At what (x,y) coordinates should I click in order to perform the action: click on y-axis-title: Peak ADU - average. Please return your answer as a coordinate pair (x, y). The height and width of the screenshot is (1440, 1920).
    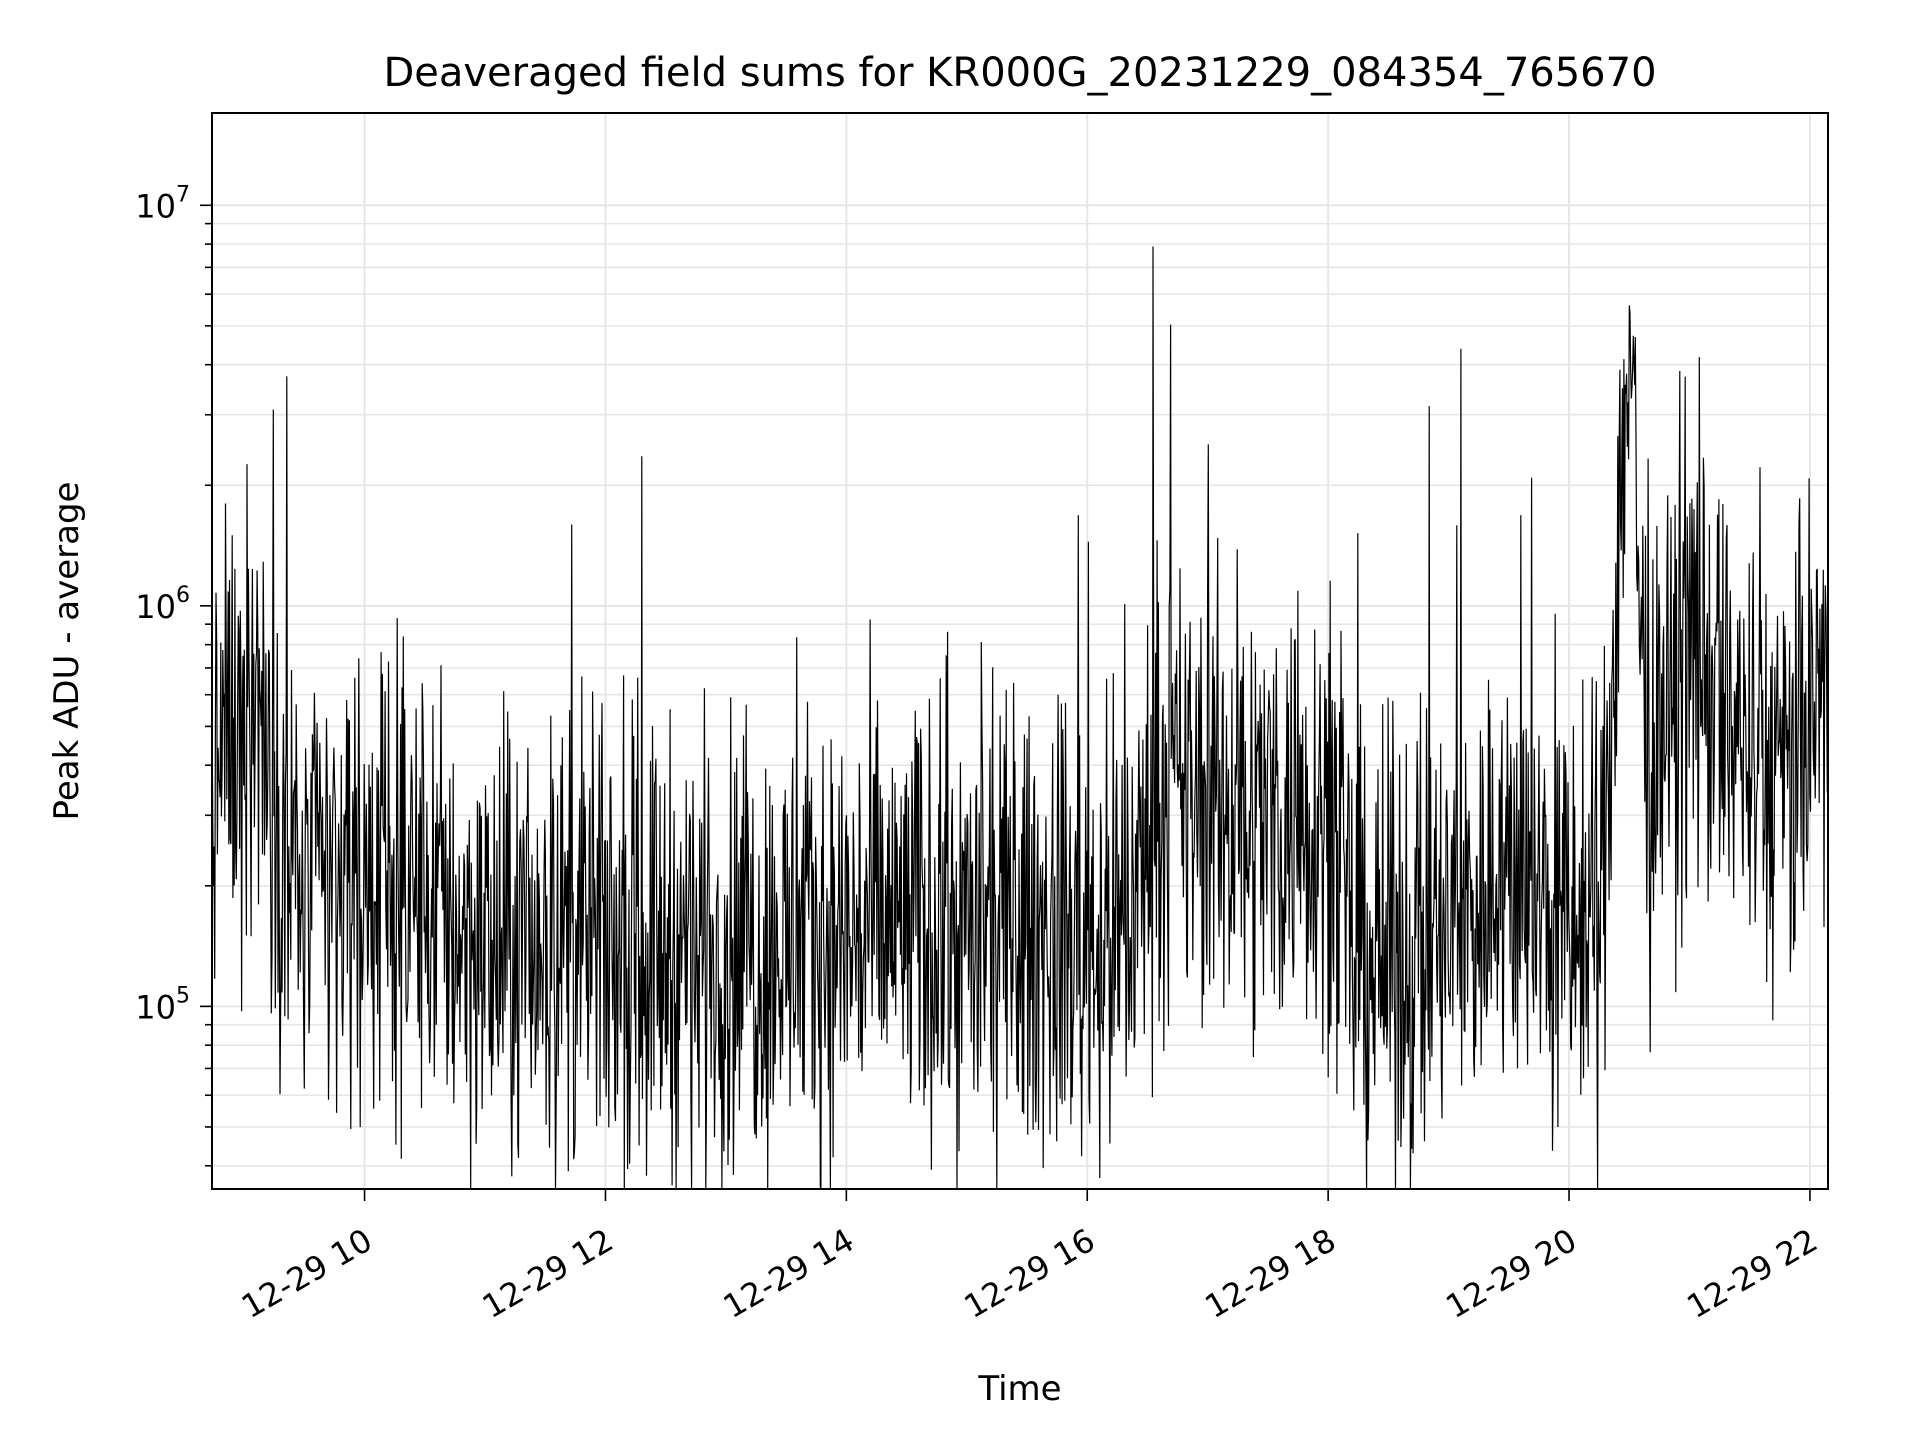
    Looking at the image, I should click on (67, 651).